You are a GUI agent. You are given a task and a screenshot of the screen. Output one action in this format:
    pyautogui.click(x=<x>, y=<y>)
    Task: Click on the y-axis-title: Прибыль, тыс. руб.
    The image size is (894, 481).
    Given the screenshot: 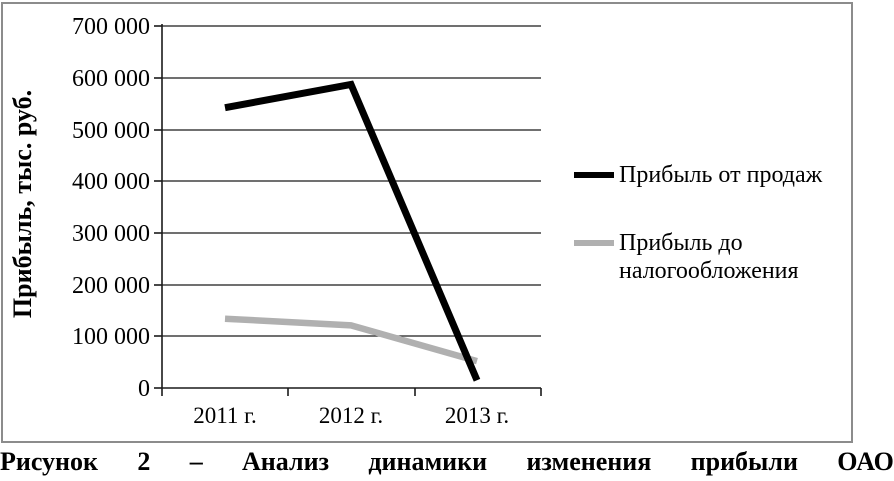 What is the action you would take?
    pyautogui.click(x=22, y=204)
    